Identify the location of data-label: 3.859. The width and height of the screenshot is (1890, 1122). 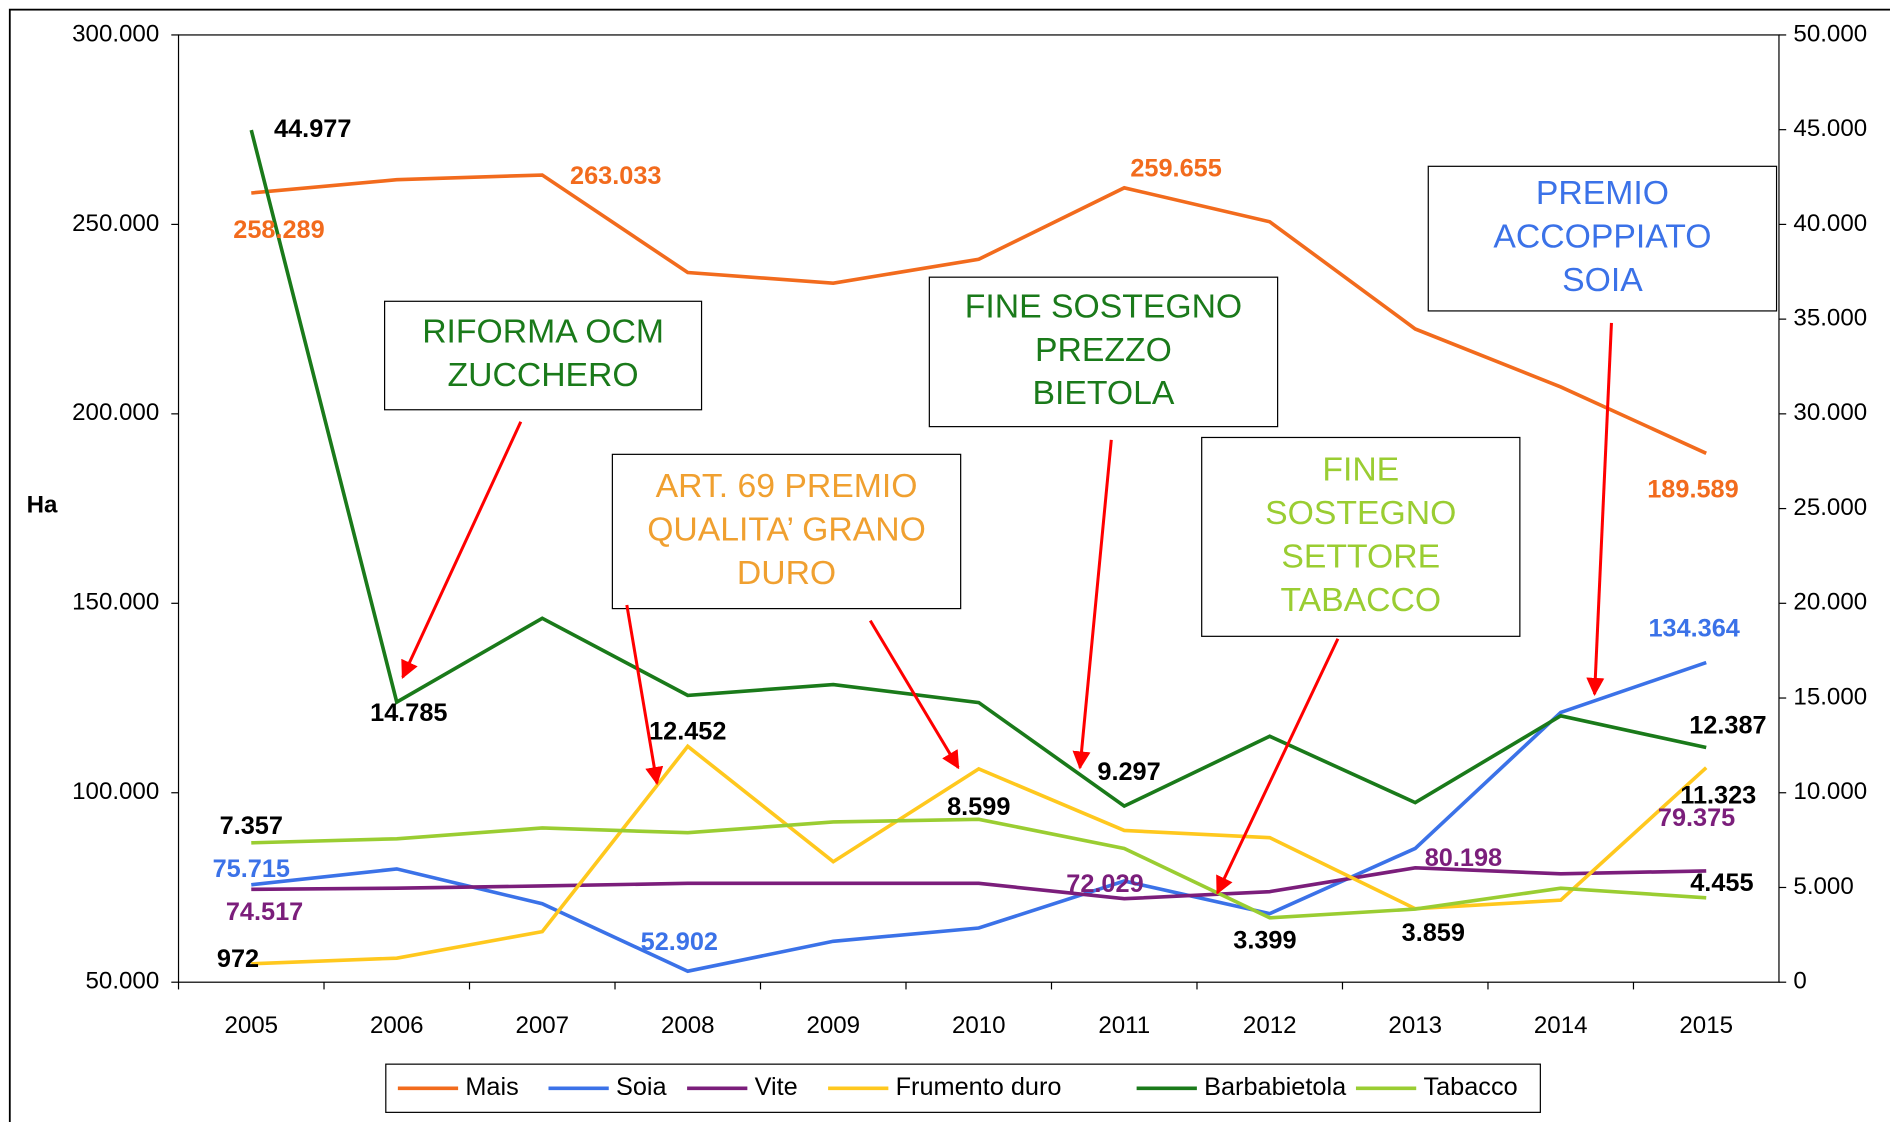
(1433, 933).